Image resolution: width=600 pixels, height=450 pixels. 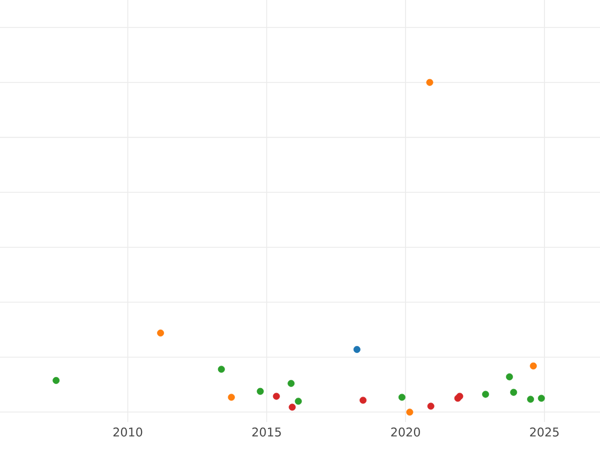 What do you see at coordinates (405, 432) in the screenshot?
I see `x-tick-label: 2020` at bounding box center [405, 432].